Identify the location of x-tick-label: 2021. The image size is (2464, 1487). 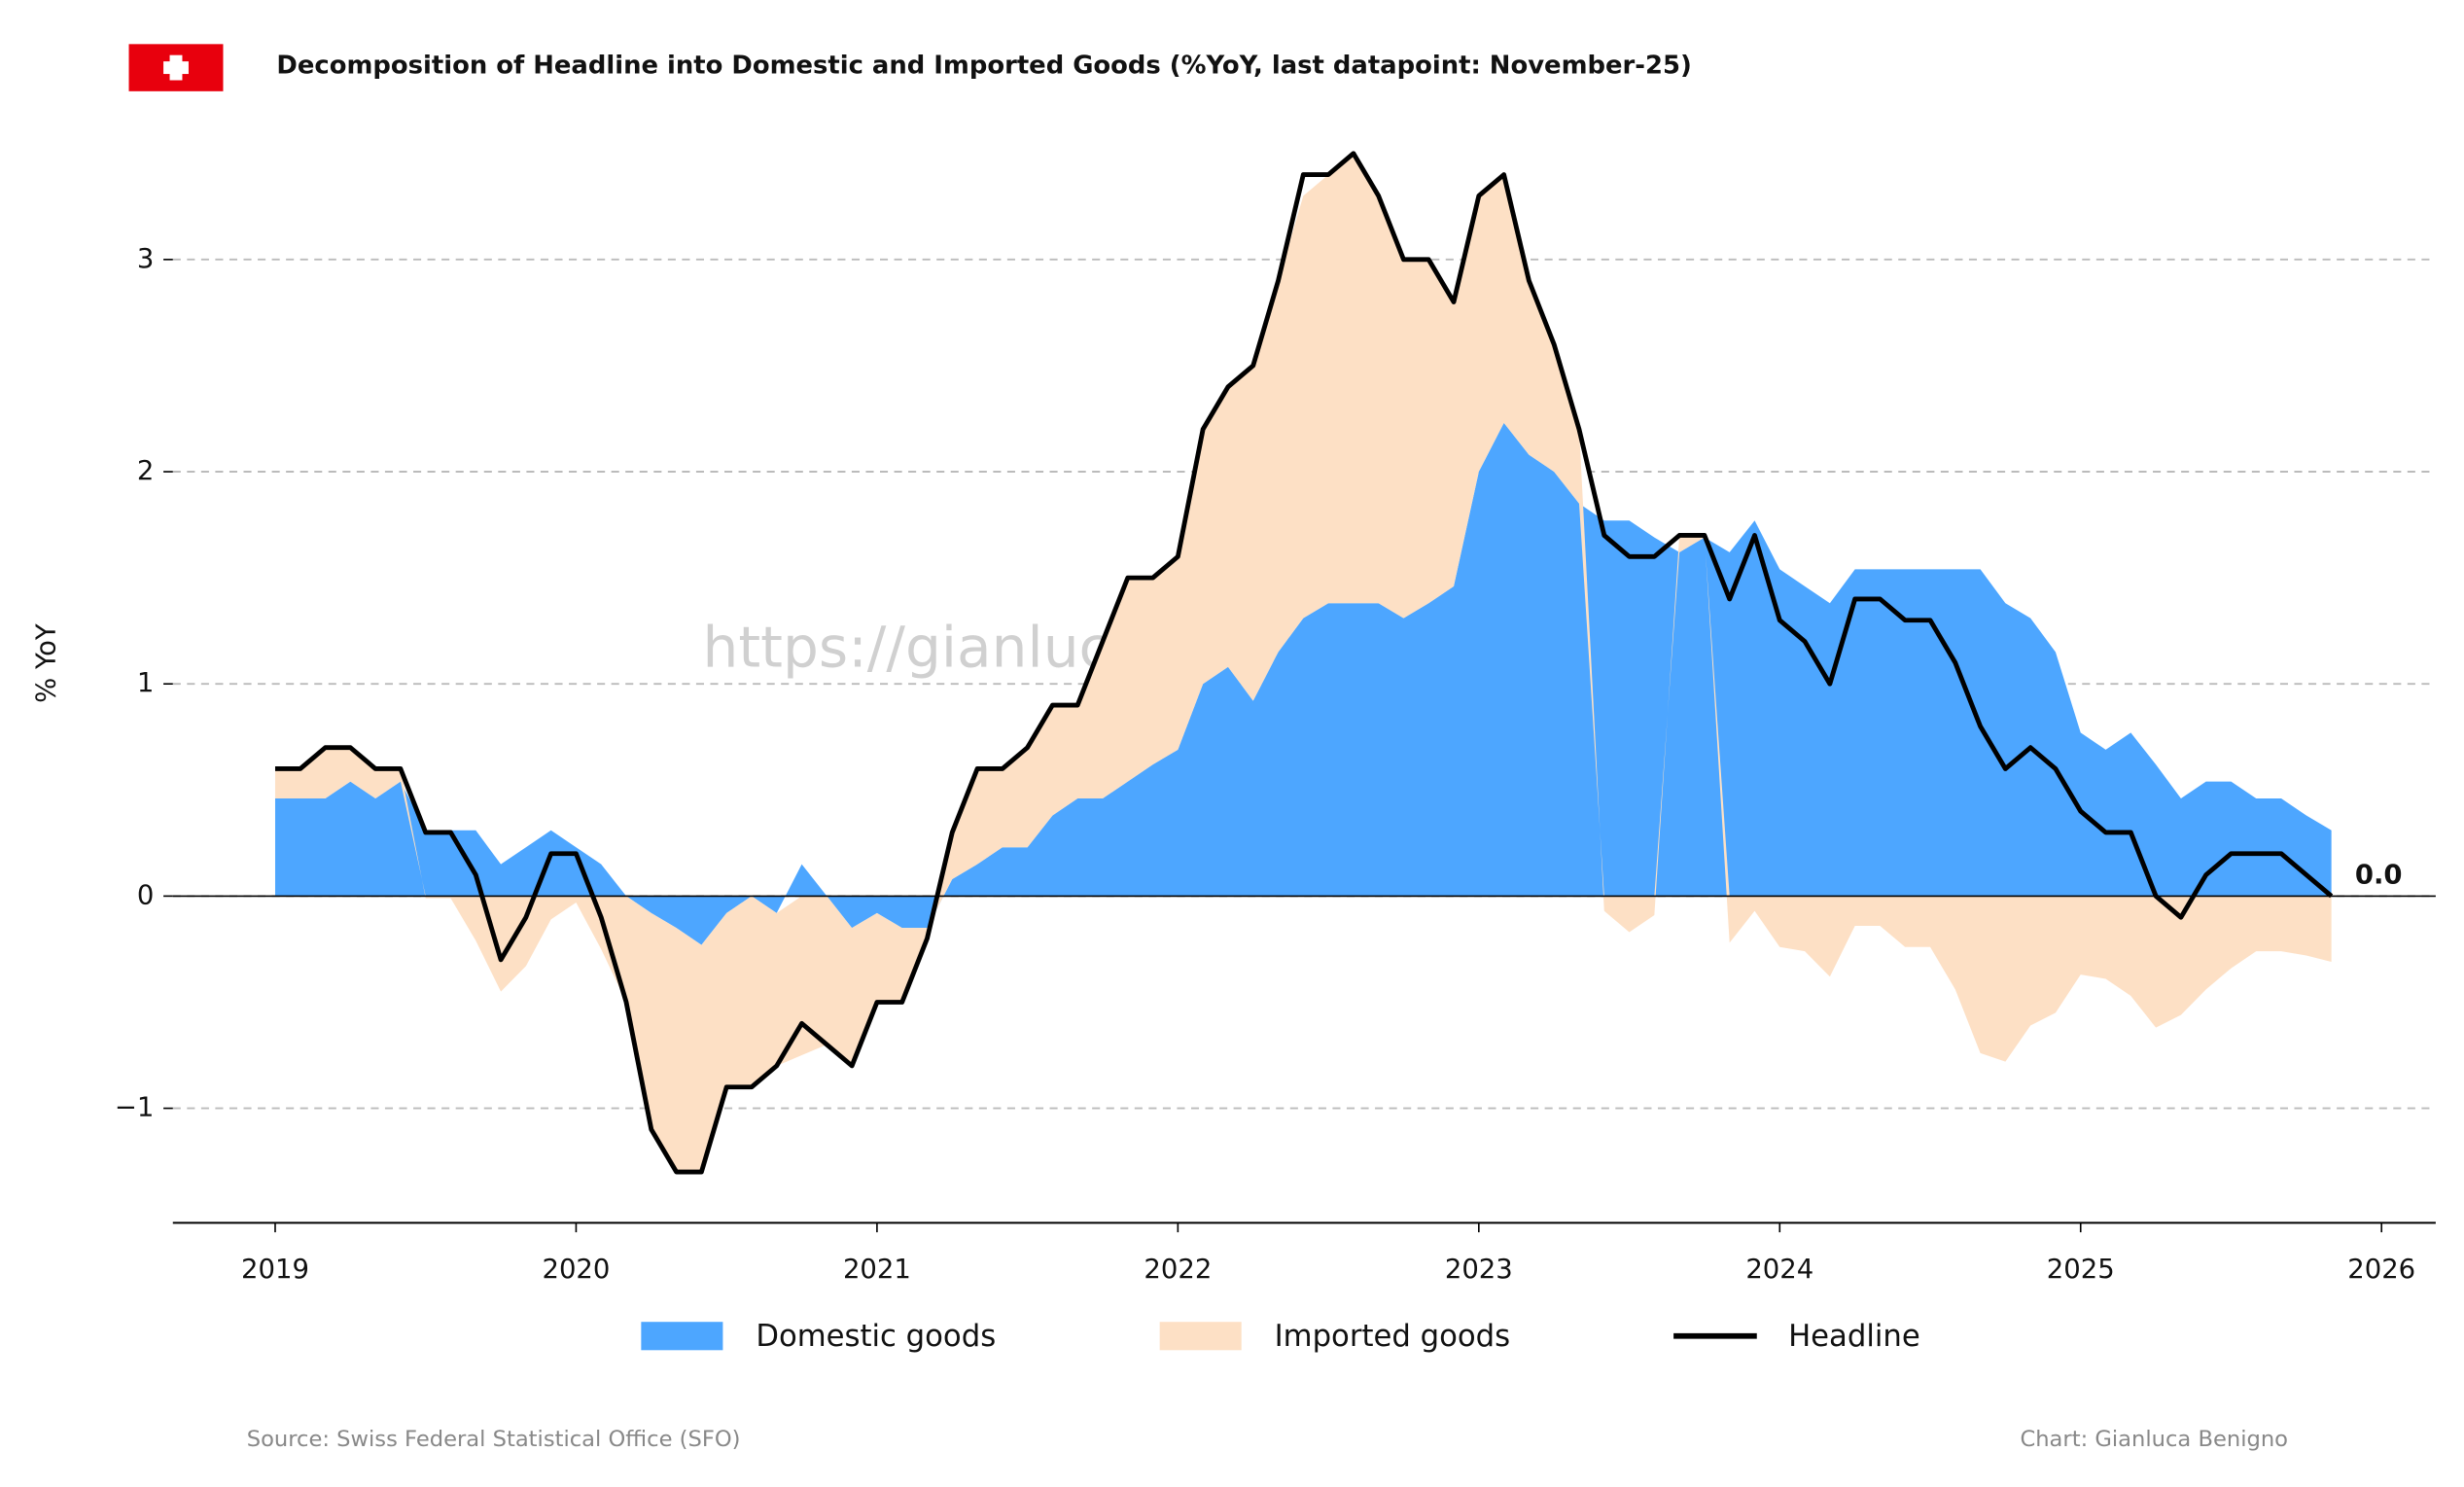
(877, 1270).